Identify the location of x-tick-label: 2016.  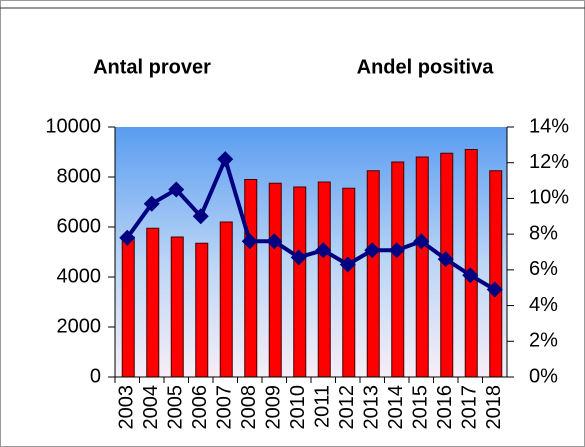
(445, 407).